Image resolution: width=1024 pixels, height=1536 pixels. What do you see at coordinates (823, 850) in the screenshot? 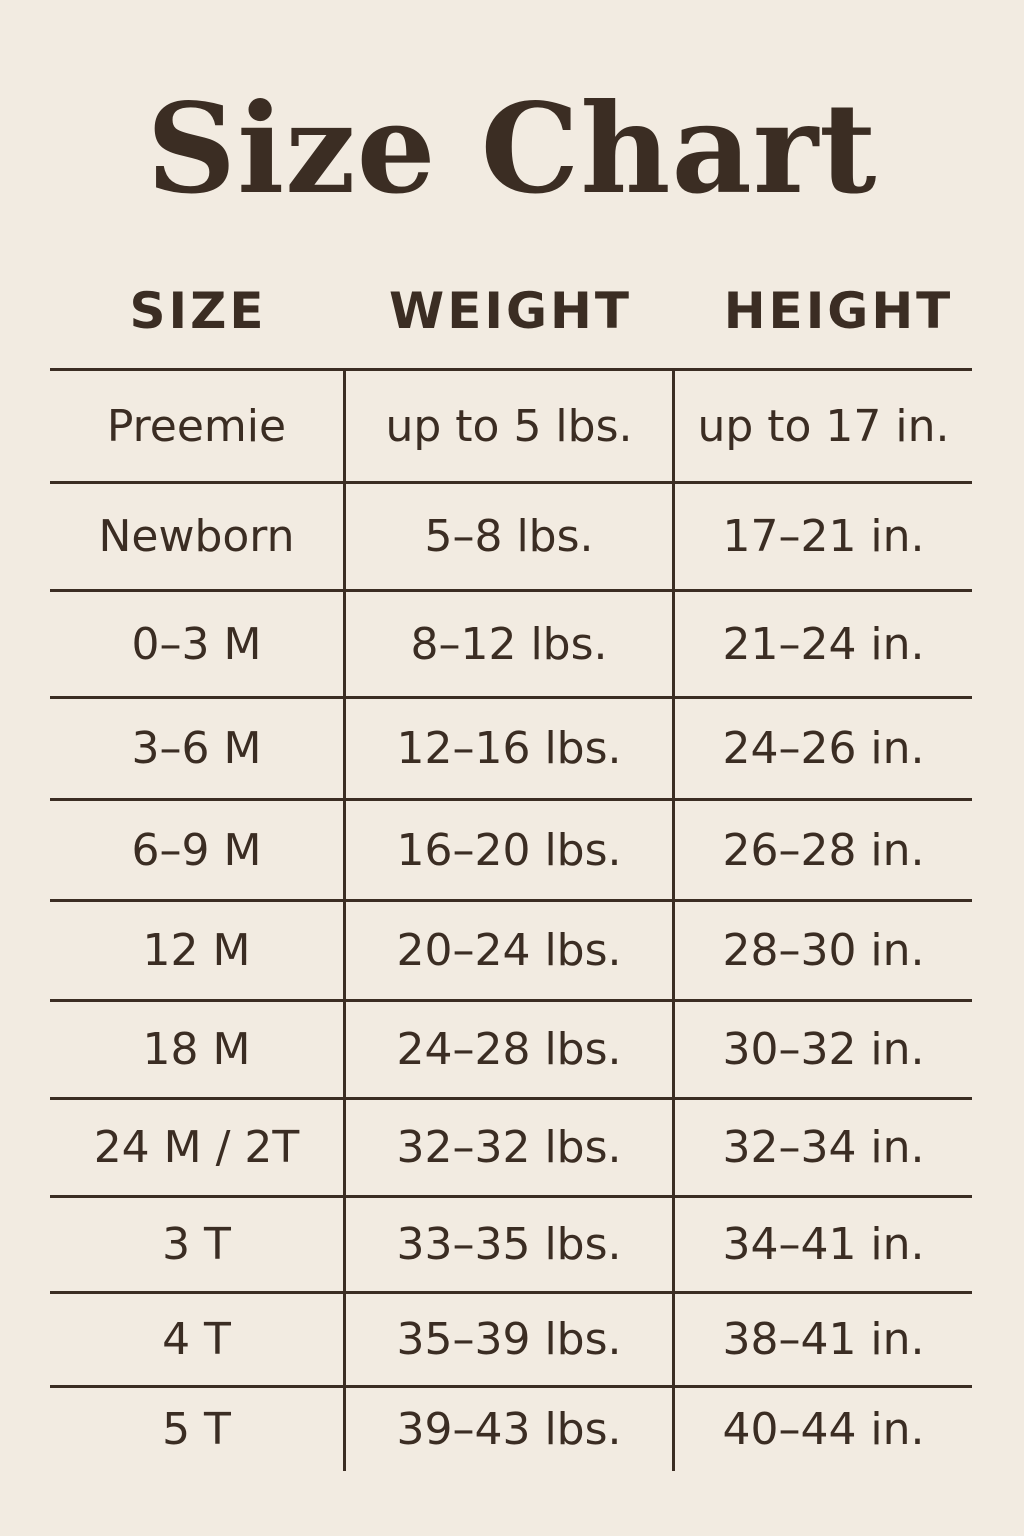
I see `height-cell: 26–28 in.` at bounding box center [823, 850].